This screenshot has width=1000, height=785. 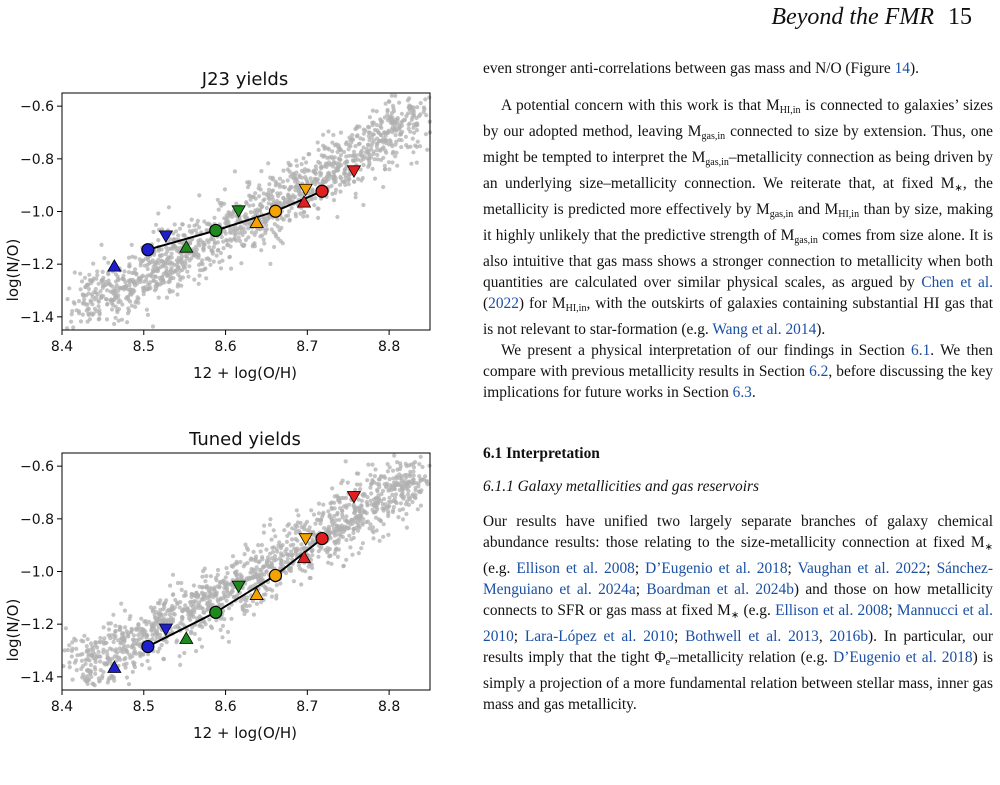 What do you see at coordinates (62, 347) in the screenshot?
I see `x-tick-label: 8.4` at bounding box center [62, 347].